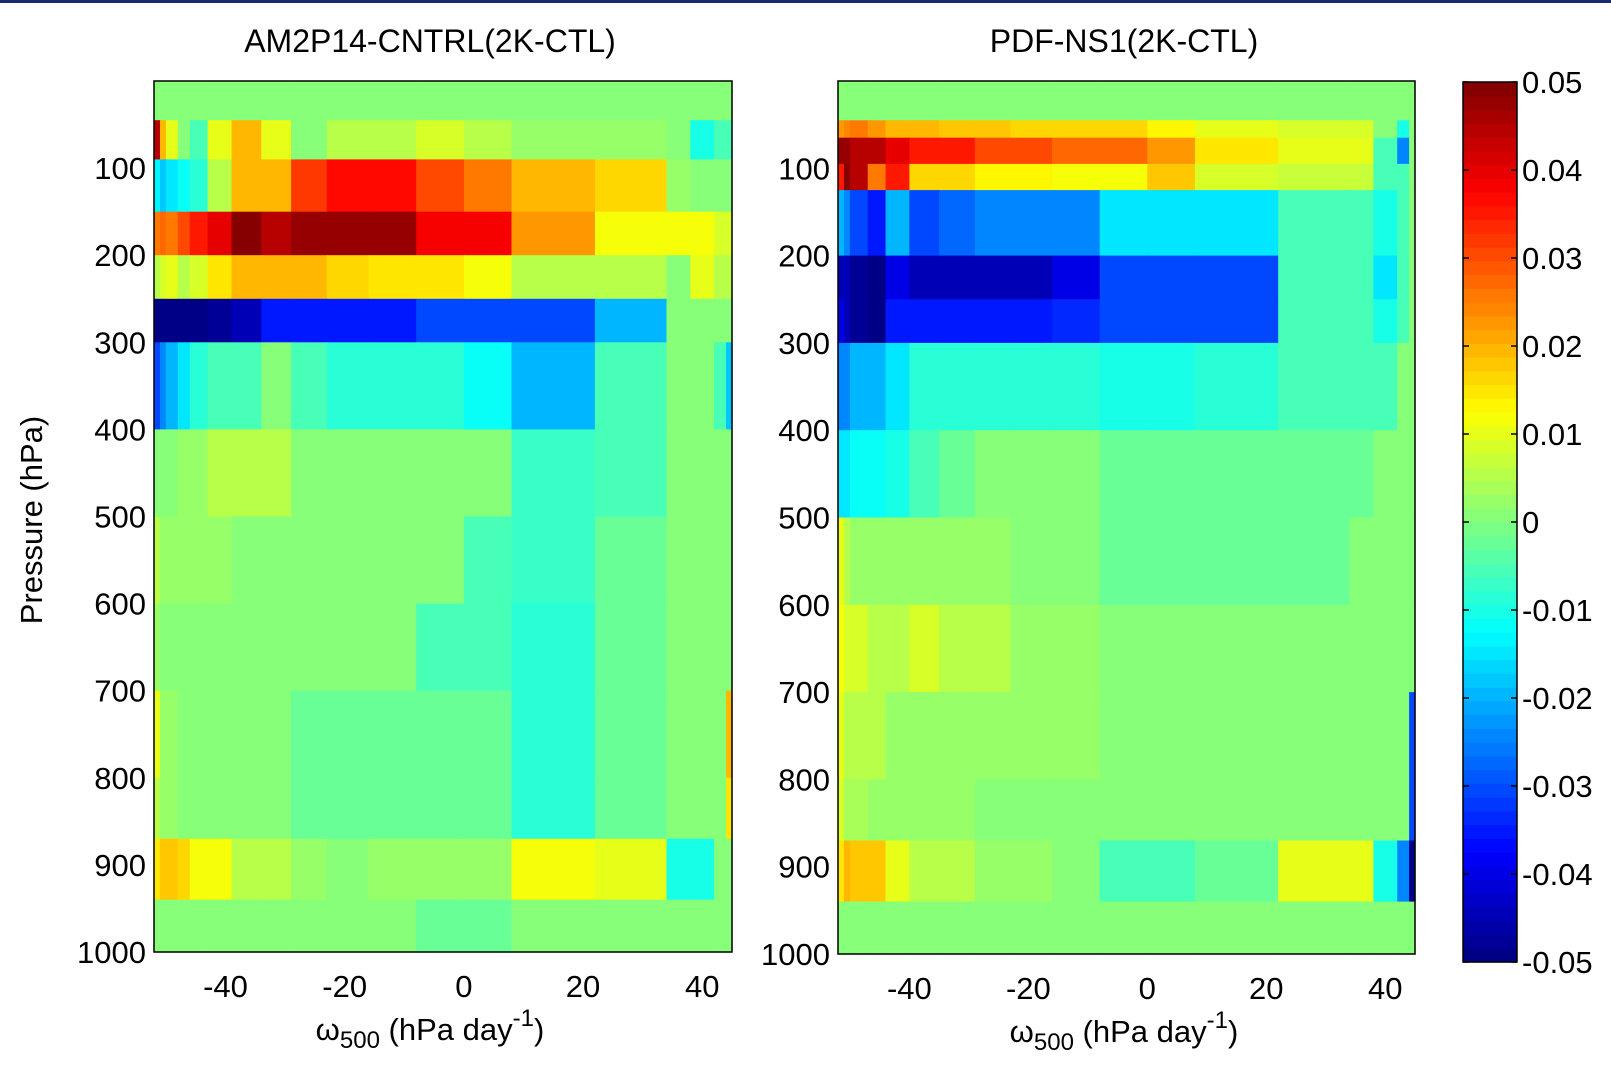  Describe the element at coordinates (804, 168) in the screenshot. I see `y-tick-label: 100` at that location.